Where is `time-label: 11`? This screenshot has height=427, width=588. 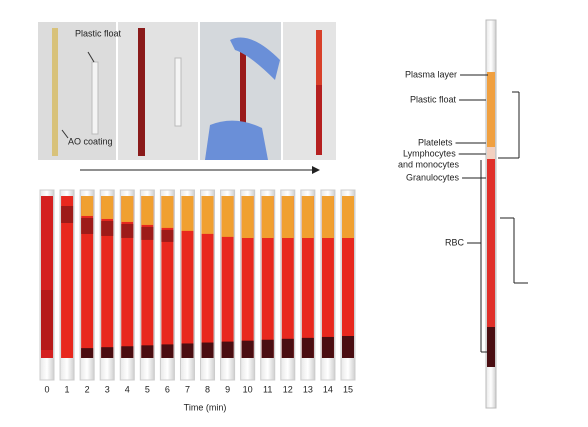
time-label: 11 is located at coordinates (267, 389).